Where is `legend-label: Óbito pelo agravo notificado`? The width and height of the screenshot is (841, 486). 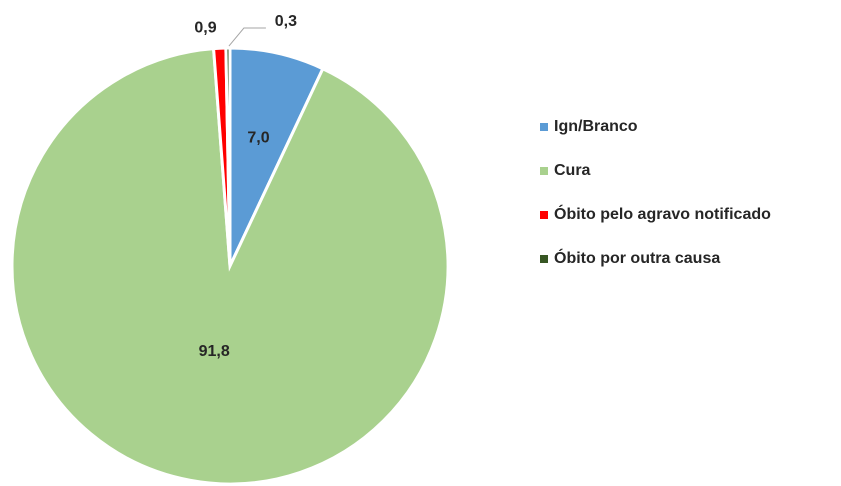 legend-label: Óbito pelo agravo notificado is located at coordinates (662, 213).